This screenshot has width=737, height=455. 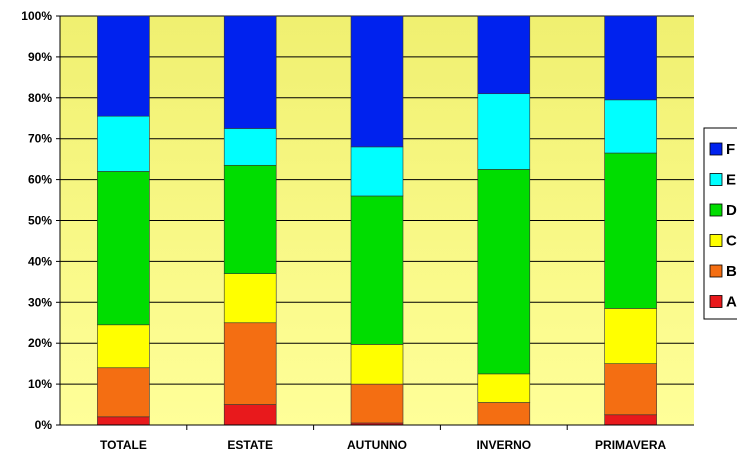 I want to click on legend-label-d: D, so click(x=731, y=210).